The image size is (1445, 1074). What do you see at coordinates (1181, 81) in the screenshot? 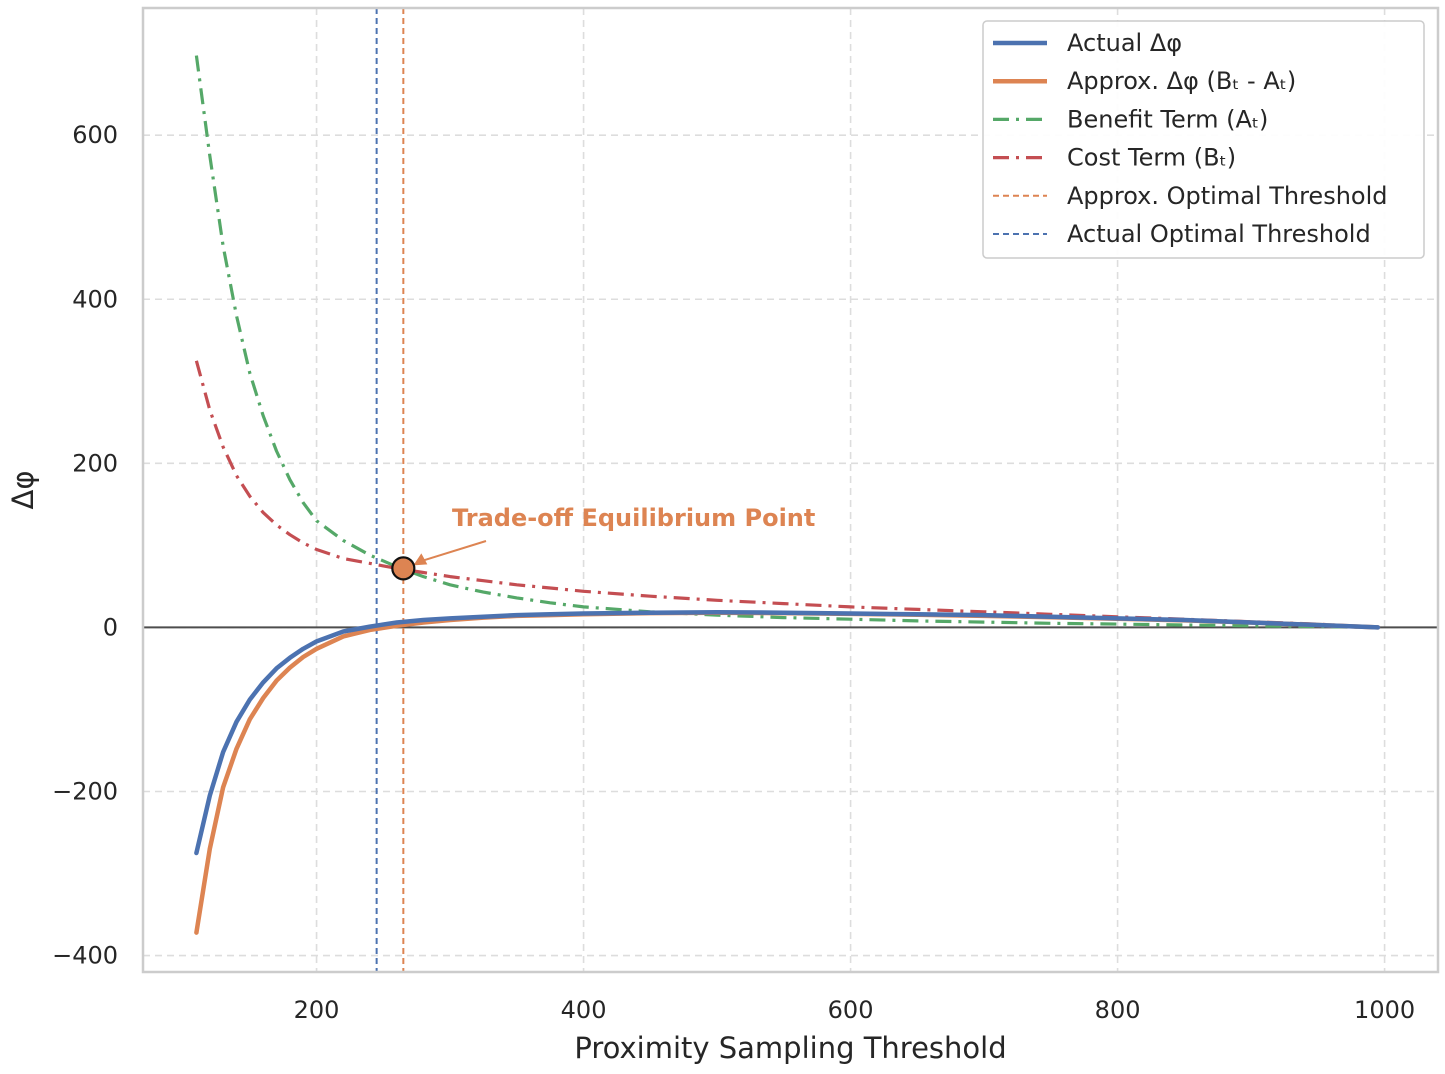
I see `legend-label: Approx. Δφ (Bₜ - Aₜ)` at bounding box center [1181, 81].